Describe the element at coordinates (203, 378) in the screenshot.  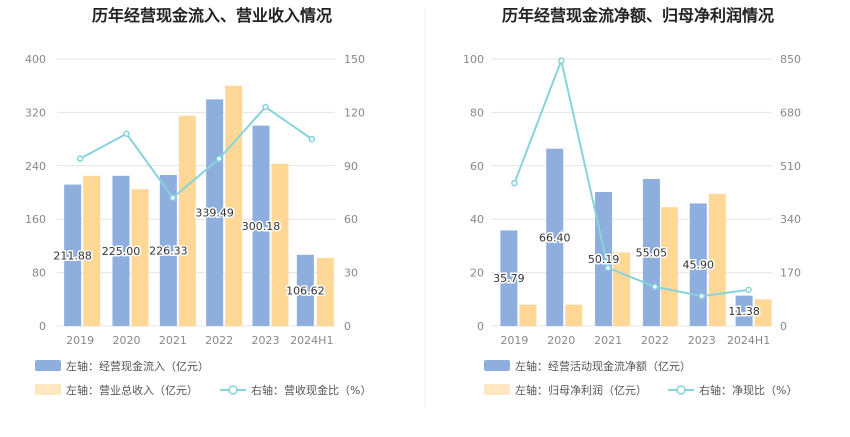
I see `legend: 左轴：经营现金流入（亿元） 左轴：营业总收入（亿元） 右轴：营收现金比（%）` at that location.